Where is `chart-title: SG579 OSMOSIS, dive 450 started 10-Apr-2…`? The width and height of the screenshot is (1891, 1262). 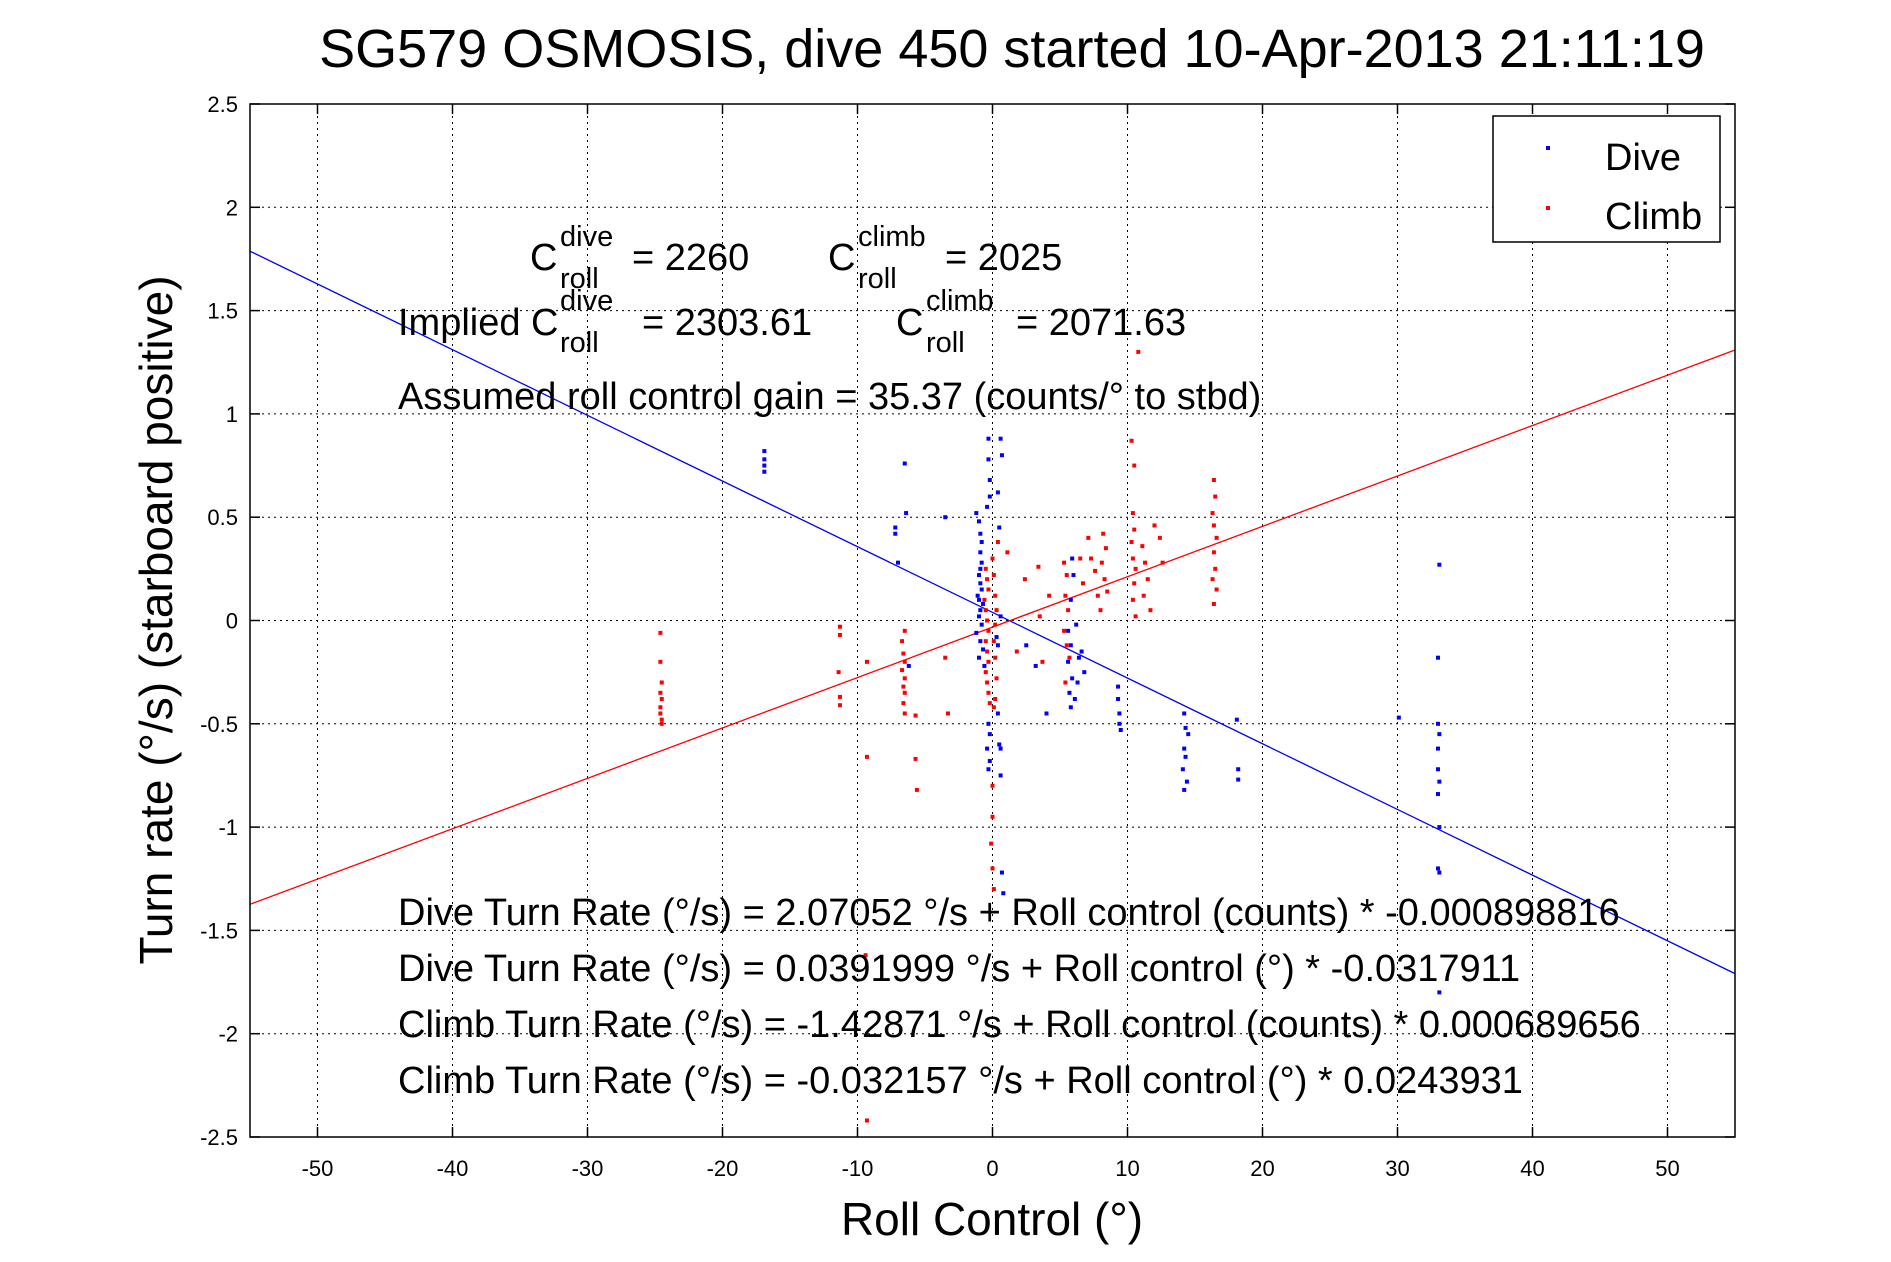
chart-title: SG579 OSMOSIS, dive 450 started 10-Apr-2… is located at coordinates (1012, 49).